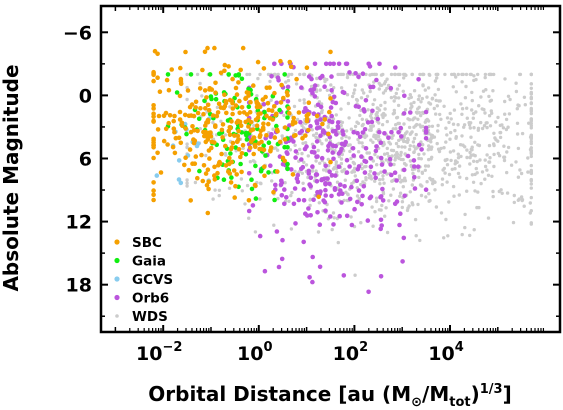 The width and height of the screenshot is (563, 410). What do you see at coordinates (85, 159) in the screenshot?
I see `y-tick-label: 6` at bounding box center [85, 159].